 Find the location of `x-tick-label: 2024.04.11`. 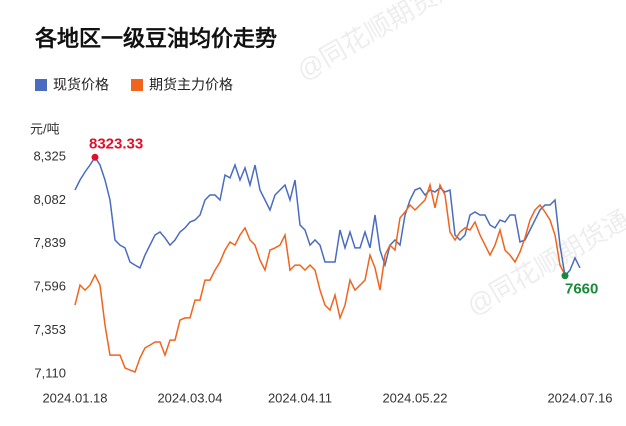

x-tick-label: 2024.04.11 is located at coordinates (300, 397).